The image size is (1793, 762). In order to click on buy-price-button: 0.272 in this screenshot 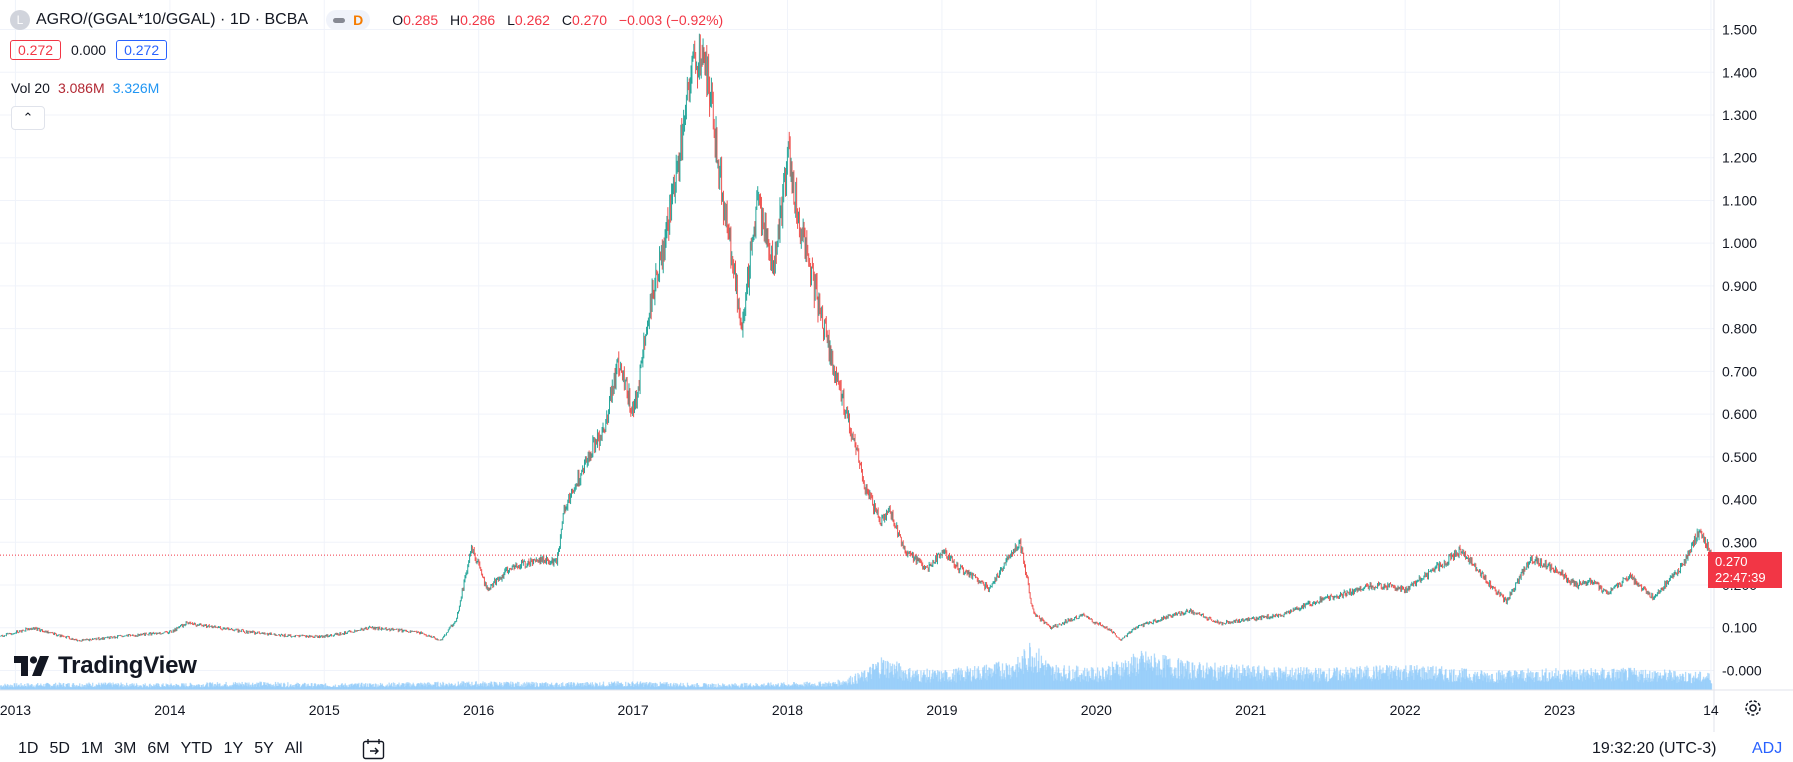, I will do `click(142, 50)`.